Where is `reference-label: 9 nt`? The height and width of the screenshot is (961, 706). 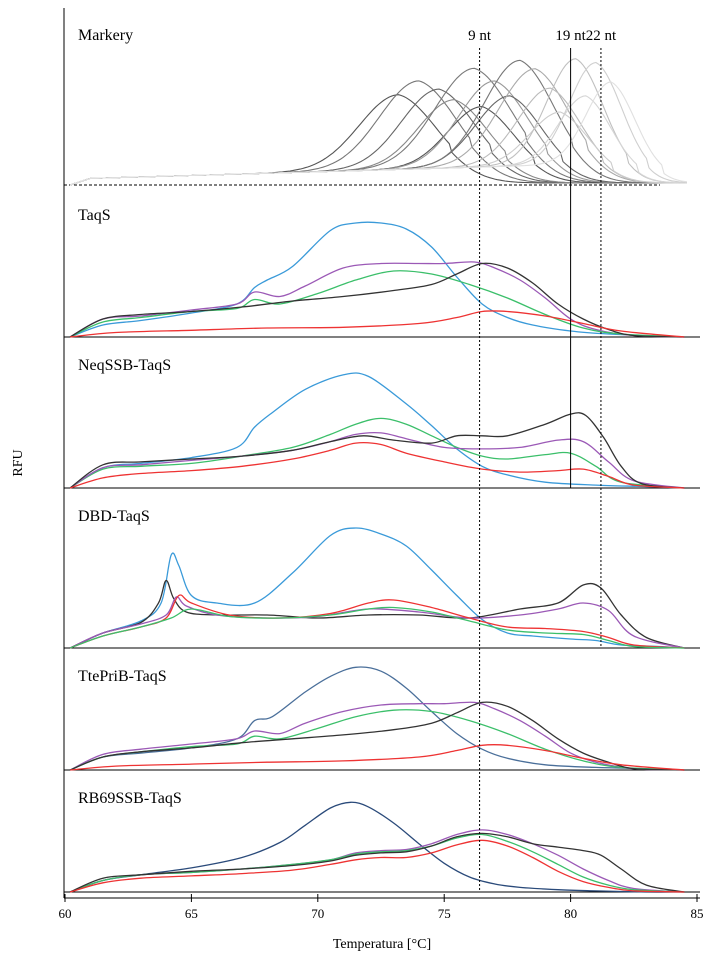
reference-label: 9 nt is located at coordinates (480, 36).